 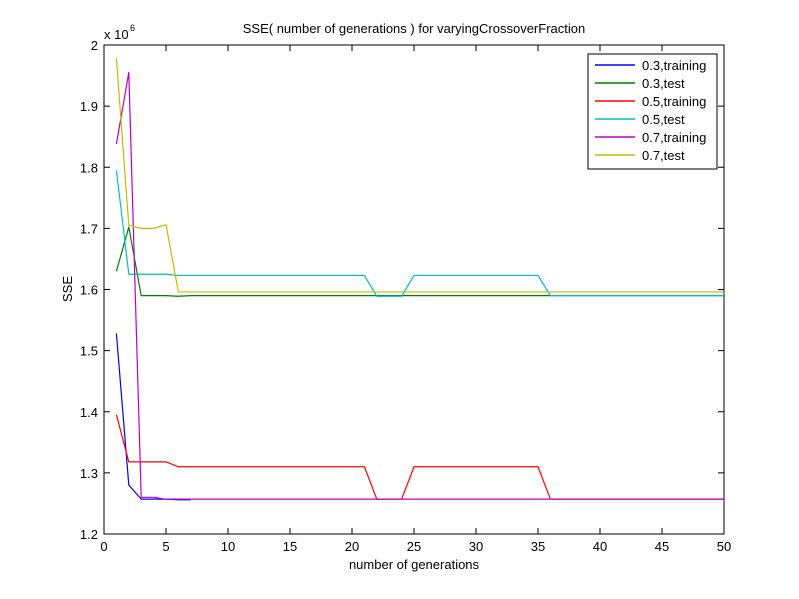 I want to click on legend-label: 0.7,test, so click(x=663, y=155).